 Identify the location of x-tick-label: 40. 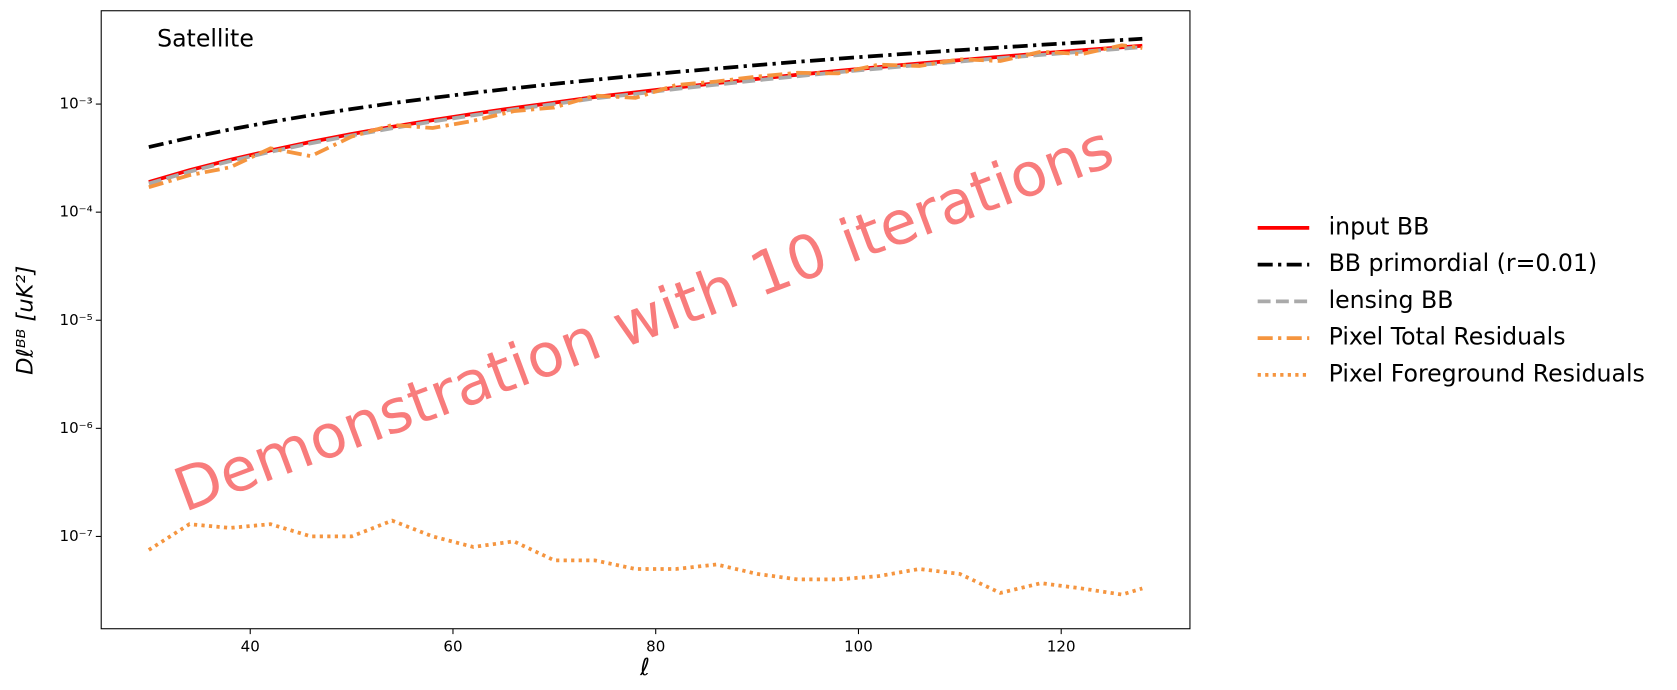
(250, 647).